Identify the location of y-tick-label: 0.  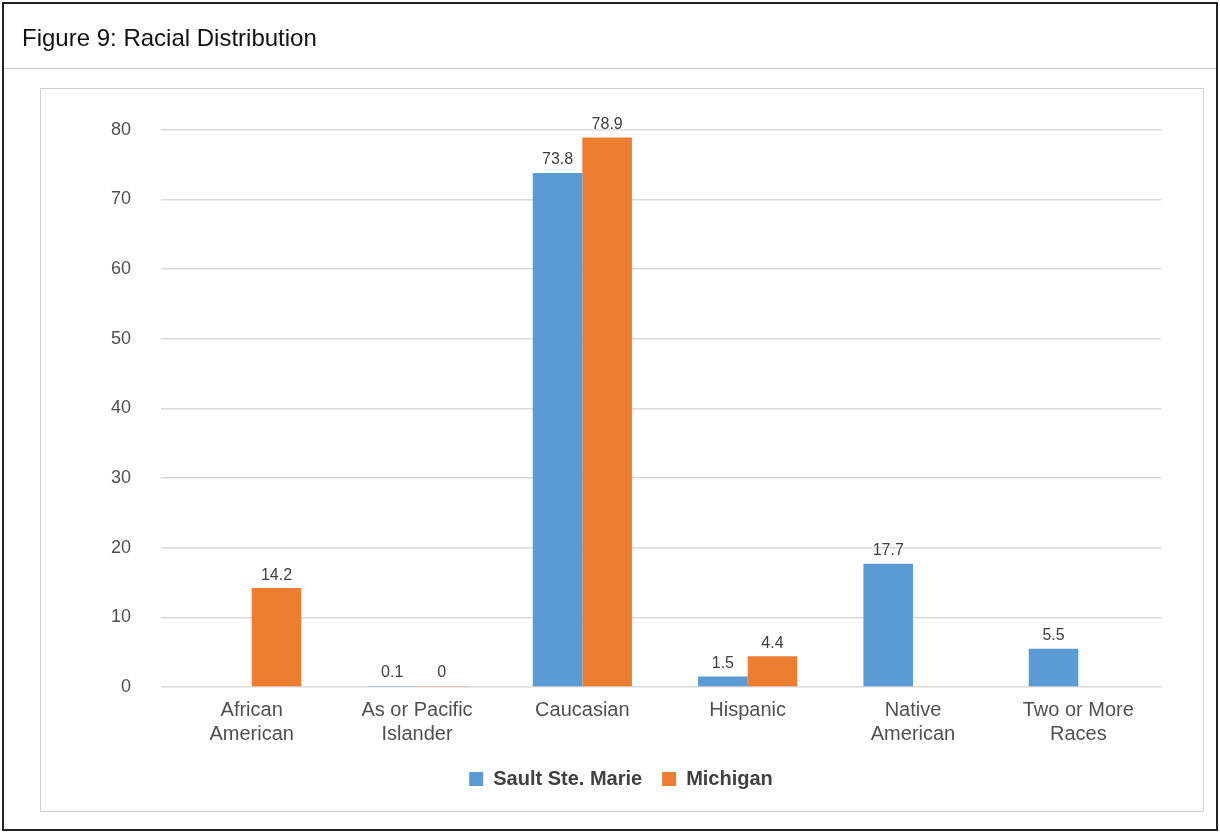
(126, 685).